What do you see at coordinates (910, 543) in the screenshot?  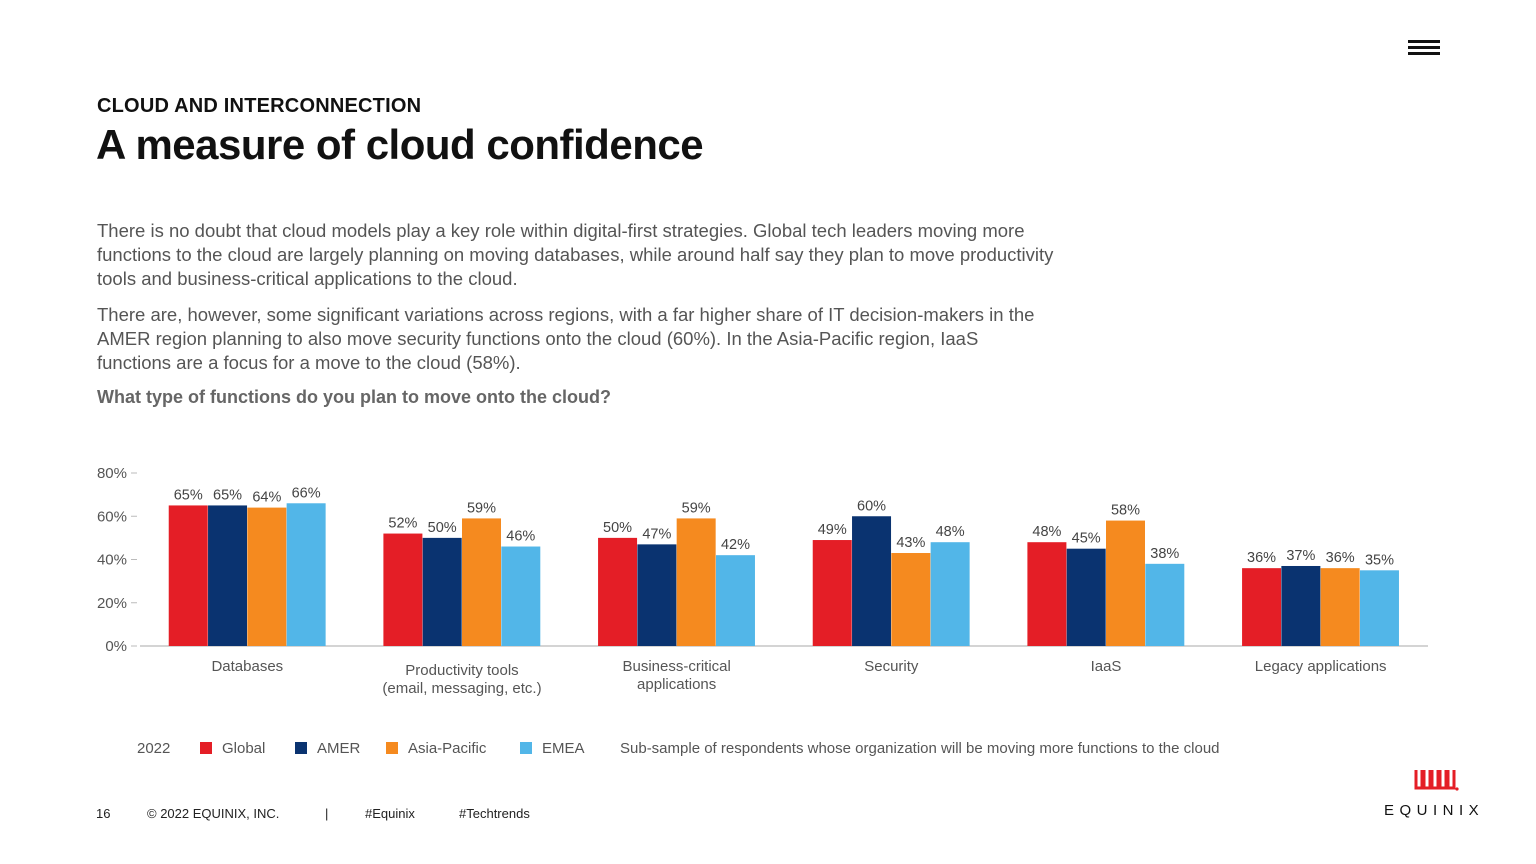 I see `data-label: 43%` at bounding box center [910, 543].